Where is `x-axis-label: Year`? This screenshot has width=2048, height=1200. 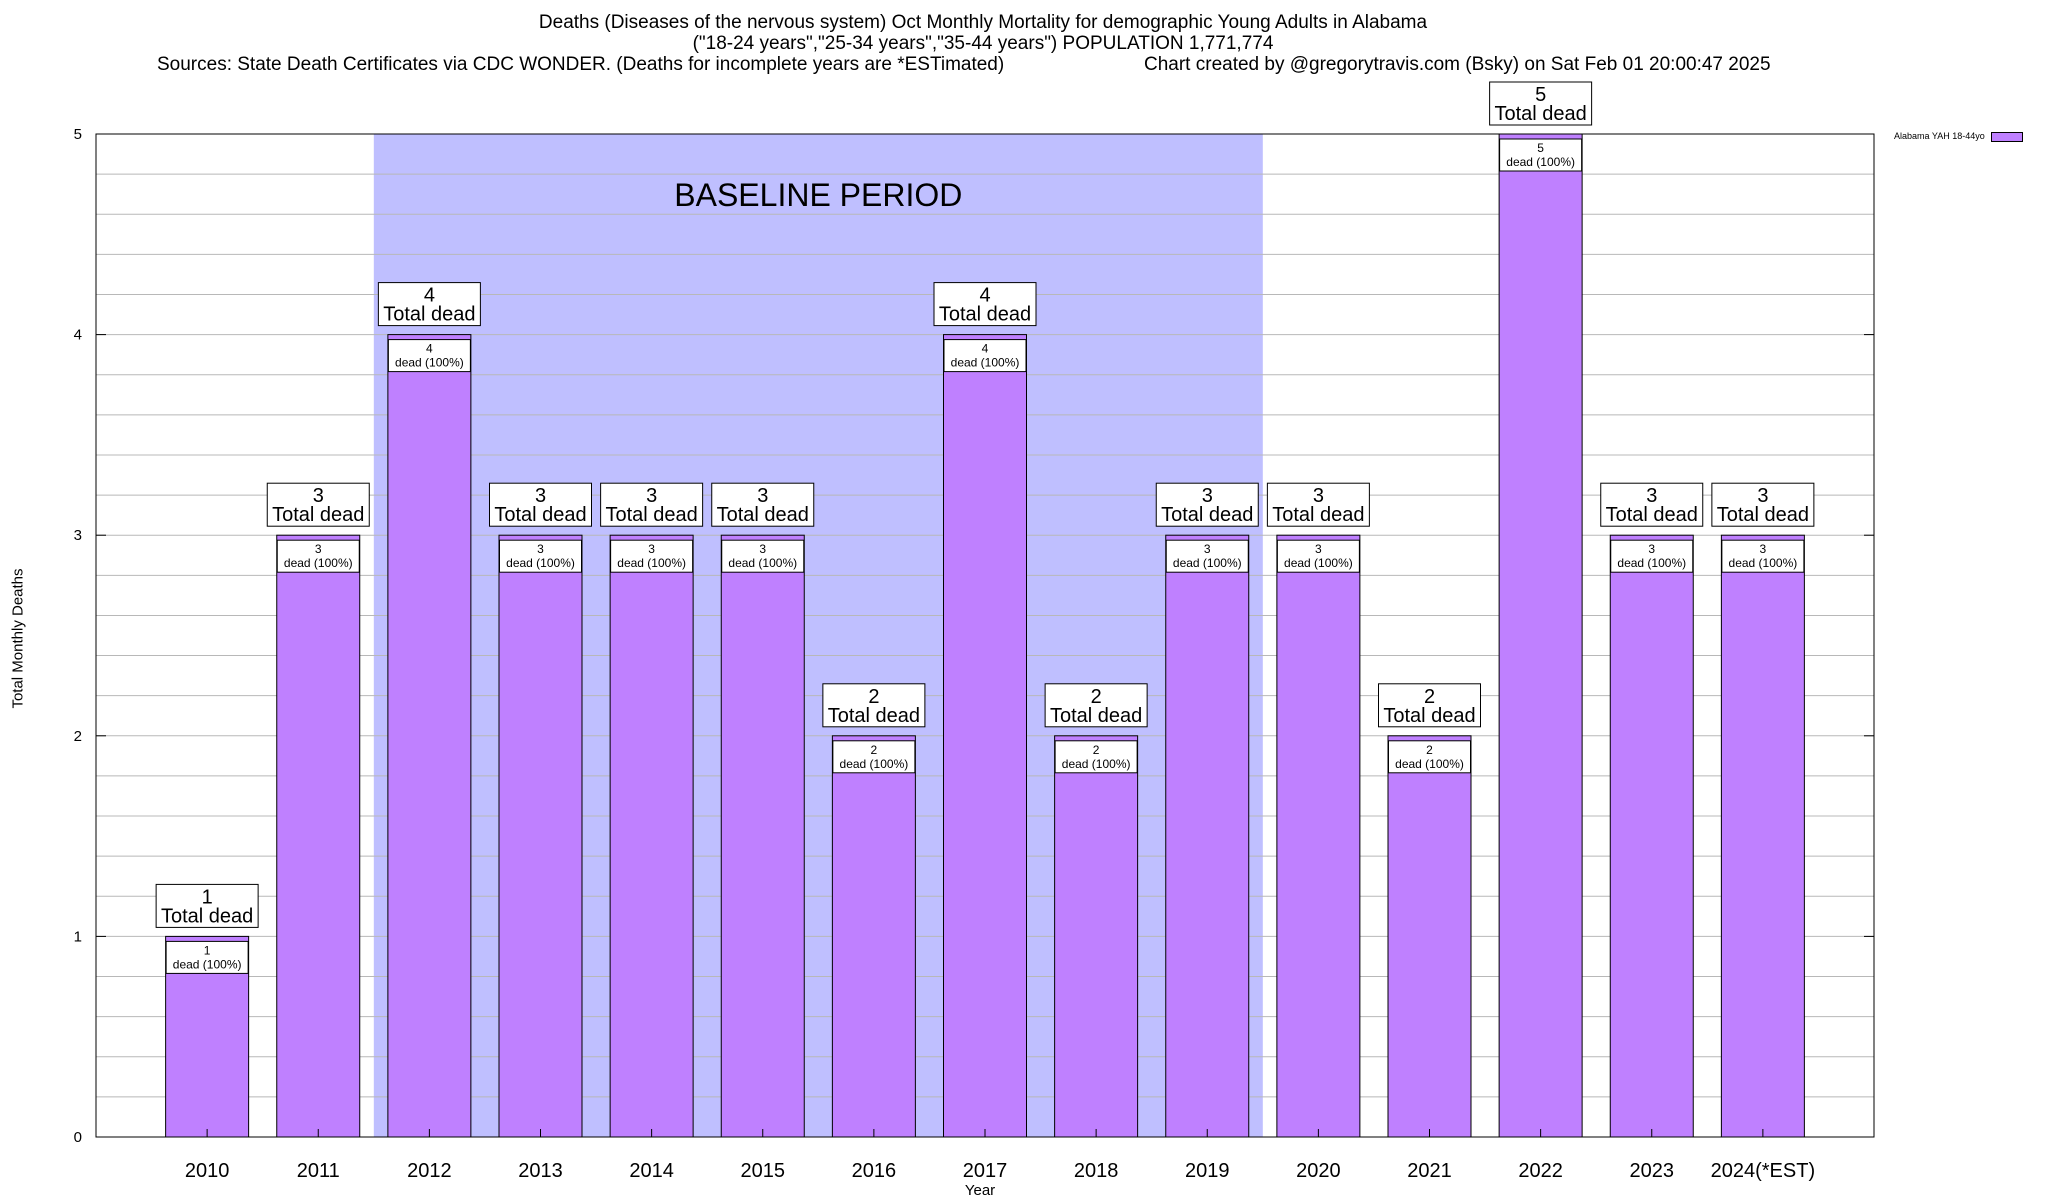 x-axis-label: Year is located at coordinates (980, 1190).